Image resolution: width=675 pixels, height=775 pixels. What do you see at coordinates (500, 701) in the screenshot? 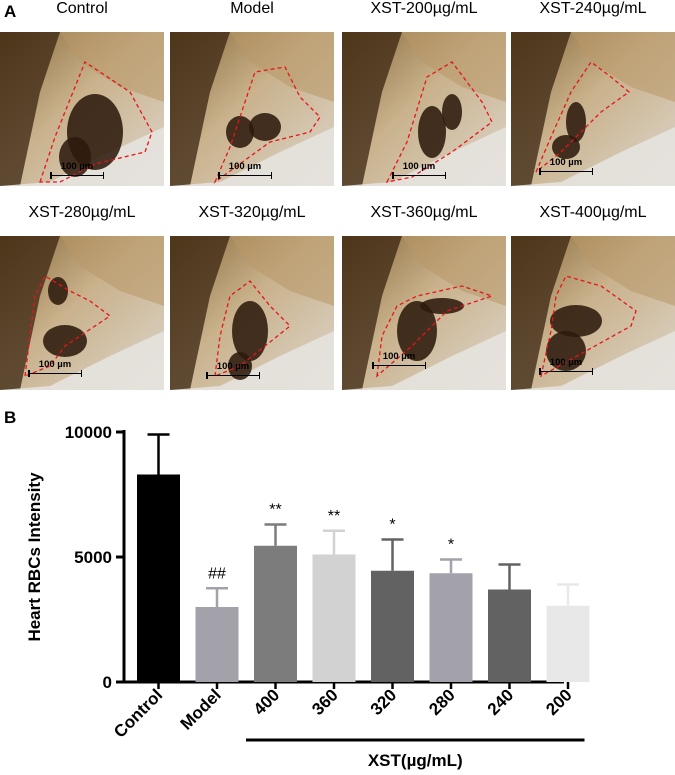
I see `x-tick-label: 240` at bounding box center [500, 701].